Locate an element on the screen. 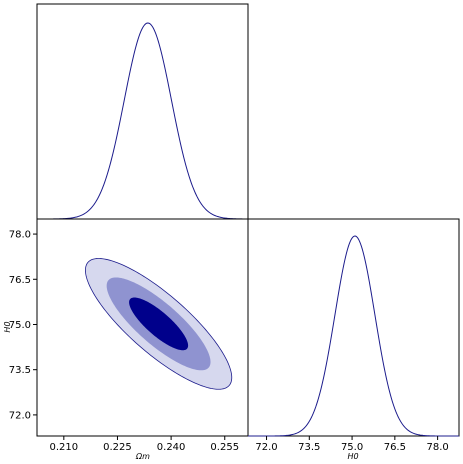 This screenshot has width=463, height=464. joint-y-tick-label: 73.5 is located at coordinates (20, 370).